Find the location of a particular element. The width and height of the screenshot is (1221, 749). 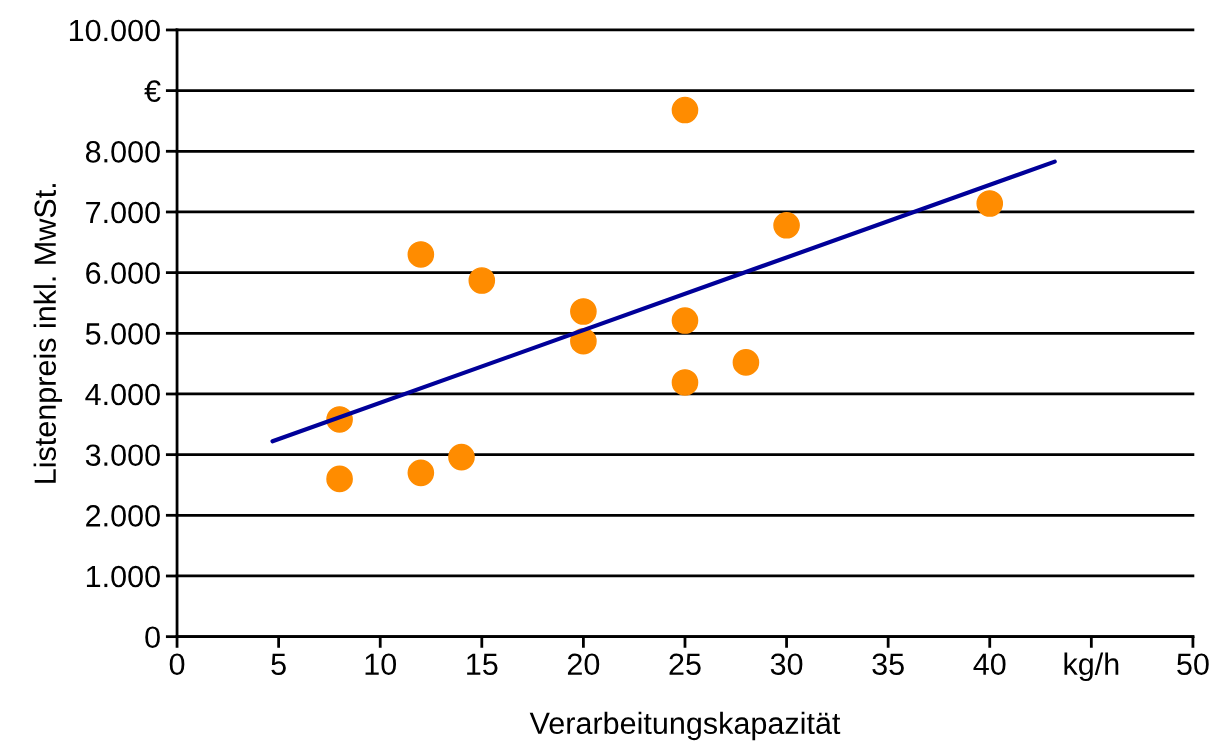

x-tick-label: 25 is located at coordinates (685, 664).